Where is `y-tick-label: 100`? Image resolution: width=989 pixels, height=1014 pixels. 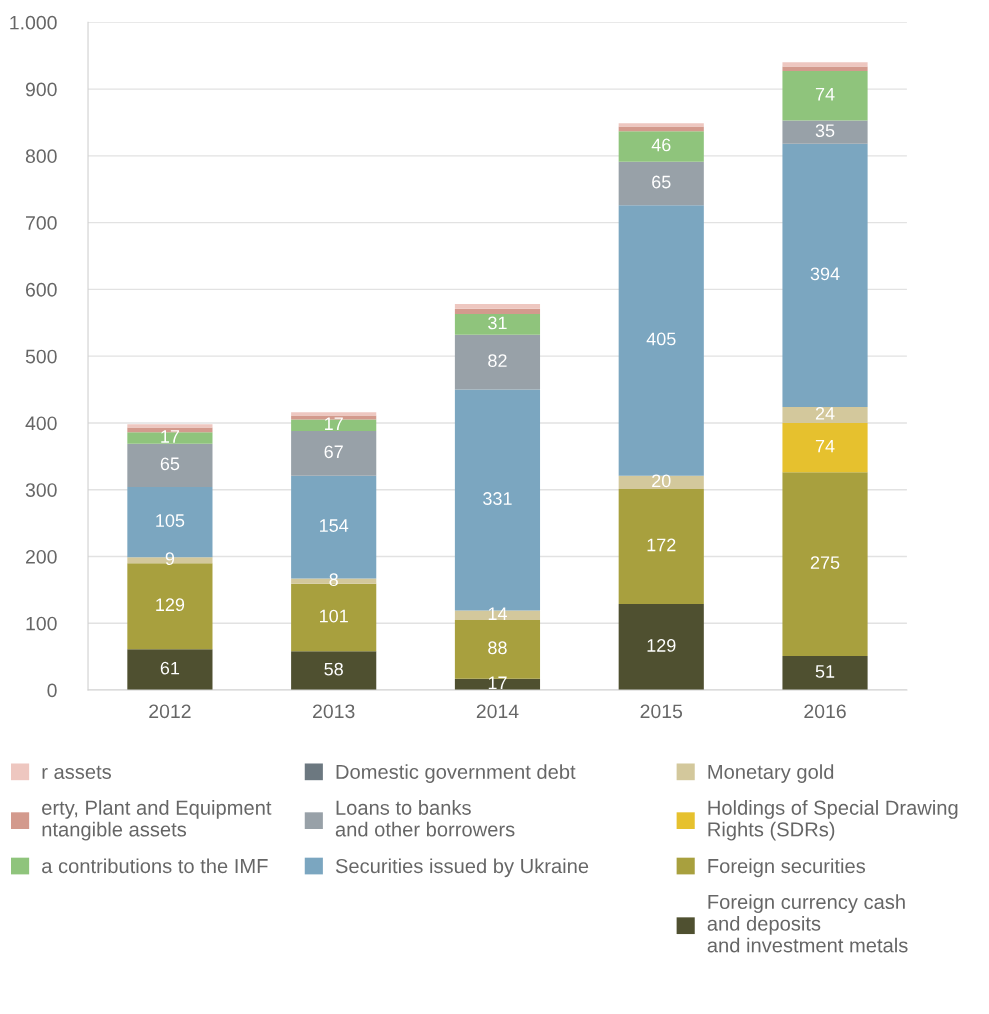 y-tick-label: 100 is located at coordinates (41, 623).